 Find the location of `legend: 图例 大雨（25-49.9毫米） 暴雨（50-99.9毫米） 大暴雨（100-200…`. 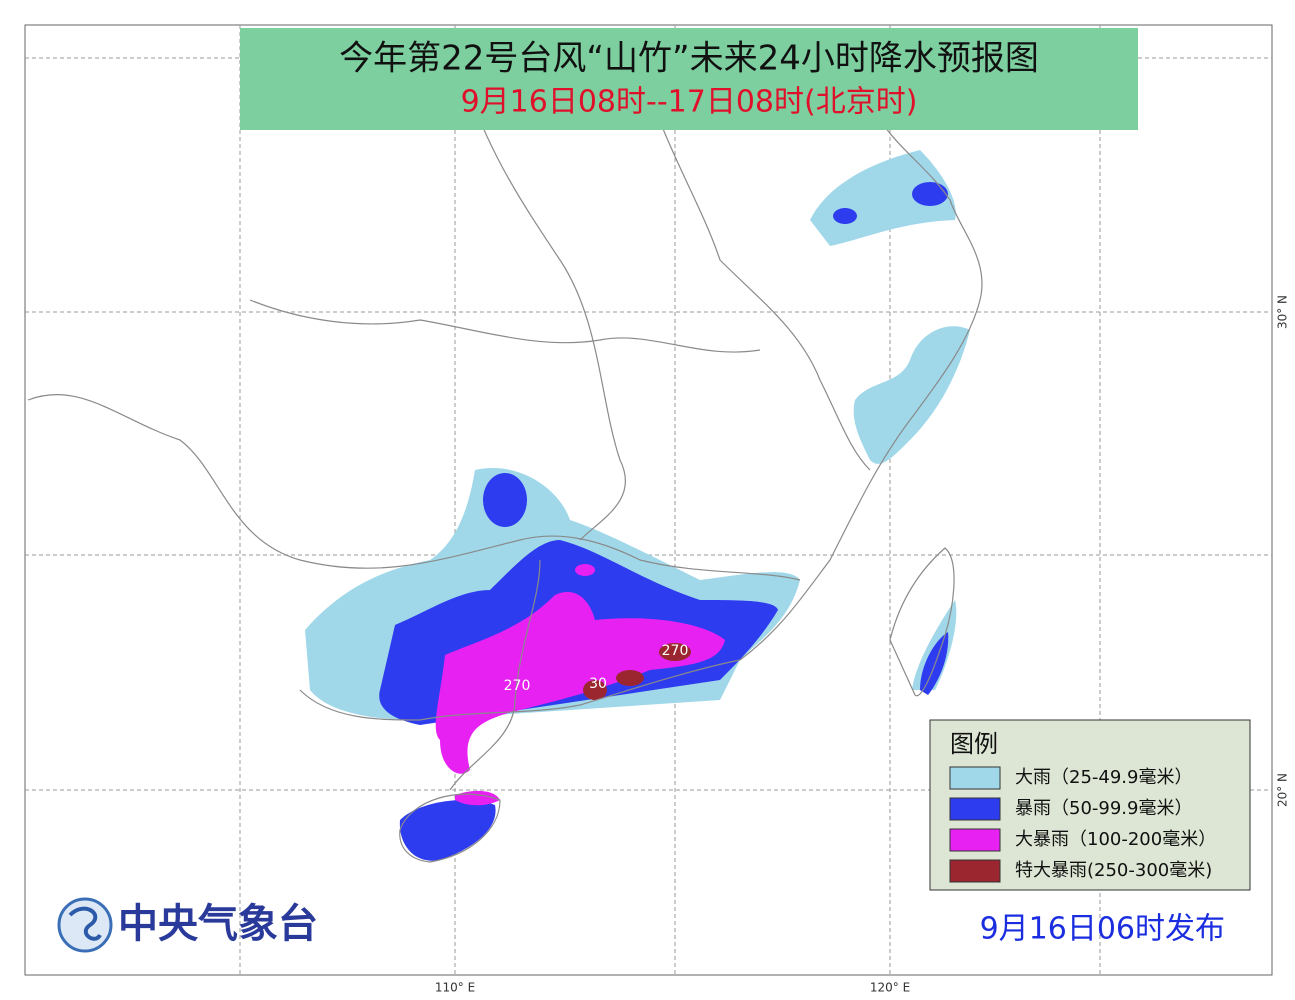

legend: 图例 大雨（25-49.9毫米） 暴雨（50-99.9毫米） 大暴雨（100-200… is located at coordinates (1090, 805).